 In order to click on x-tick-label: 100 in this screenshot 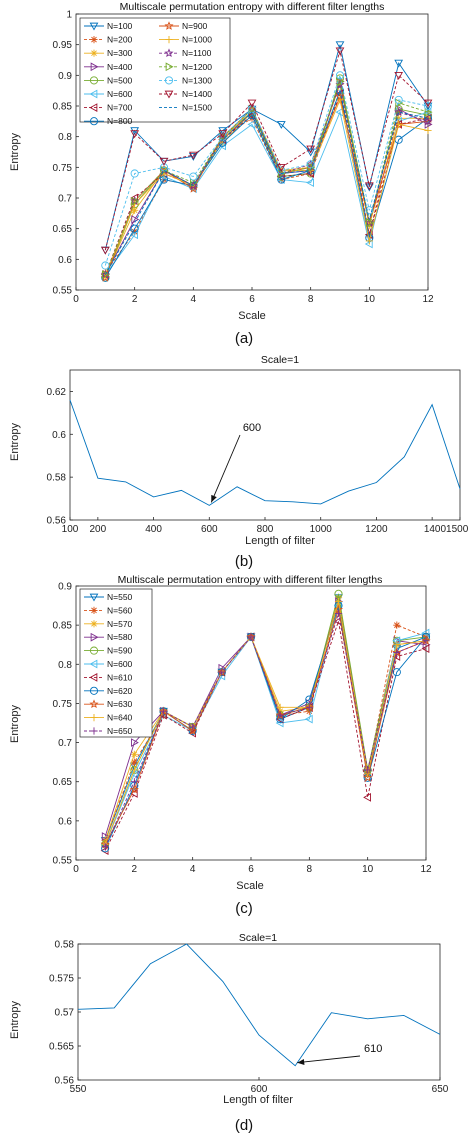, I will do `click(70, 529)`.